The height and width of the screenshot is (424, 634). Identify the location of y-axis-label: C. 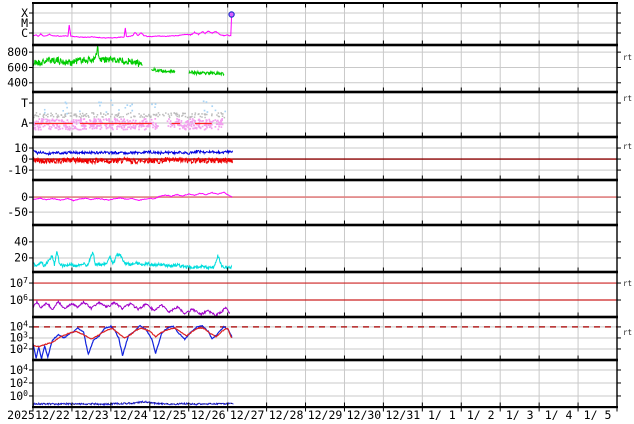
(24, 33).